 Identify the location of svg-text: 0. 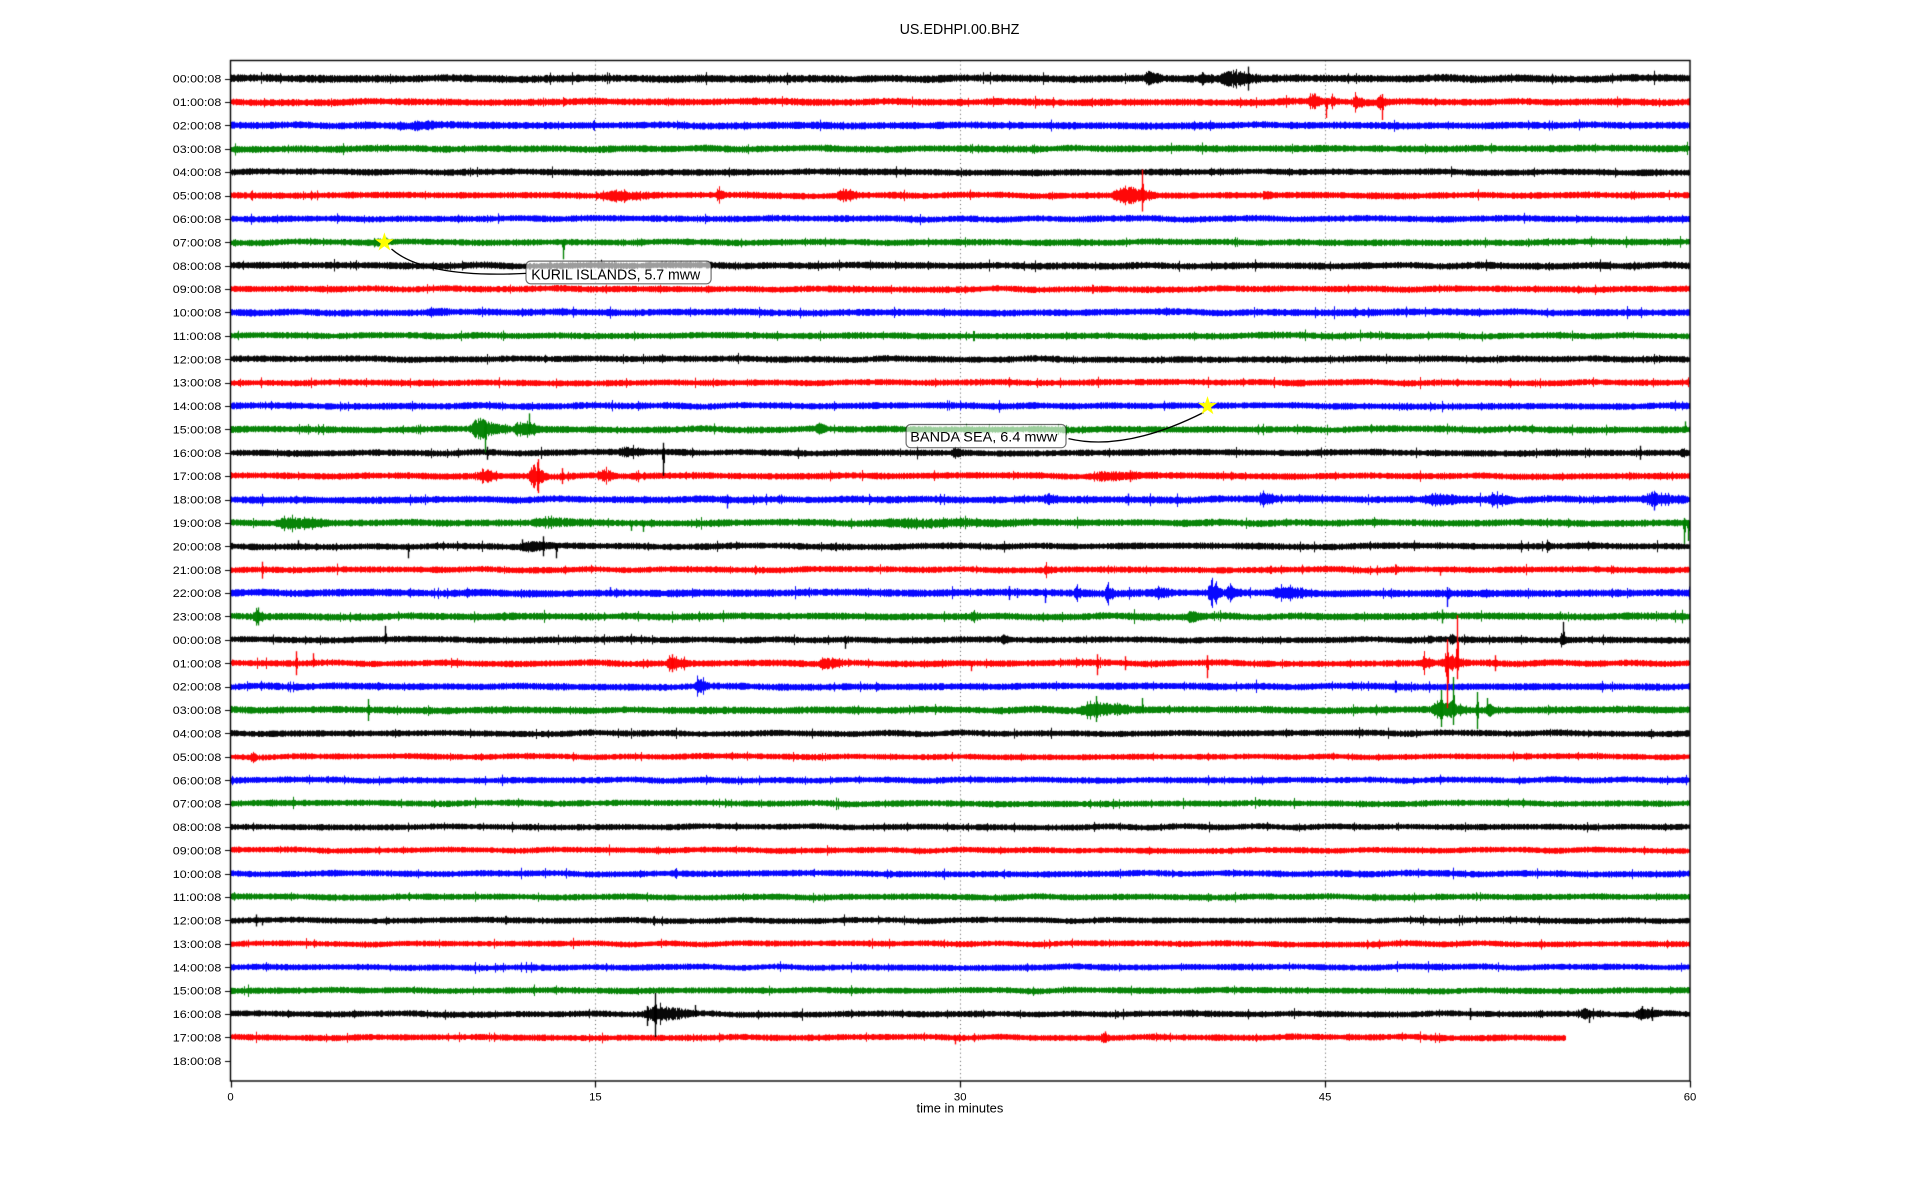
(230, 1097).